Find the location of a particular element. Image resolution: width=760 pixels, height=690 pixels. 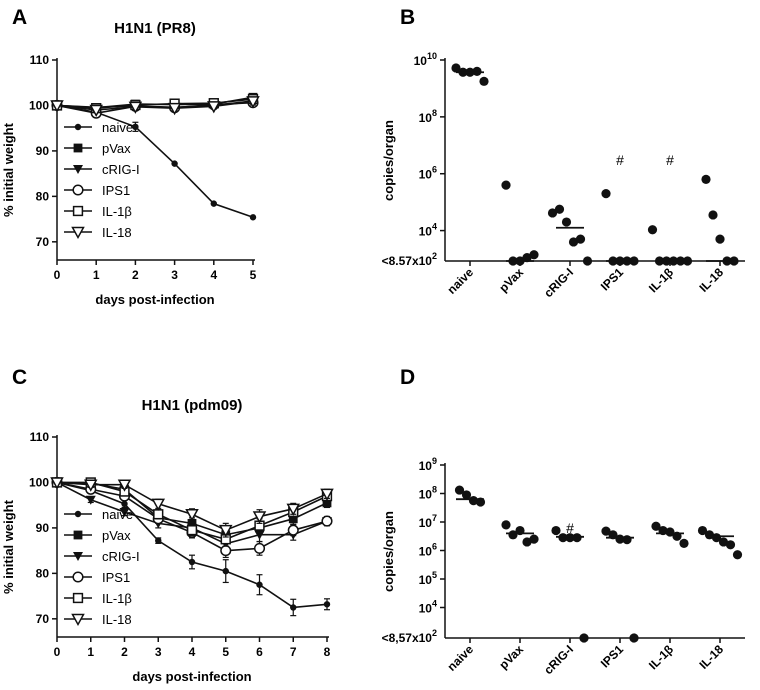

series-line is located at coordinates (155, 105).